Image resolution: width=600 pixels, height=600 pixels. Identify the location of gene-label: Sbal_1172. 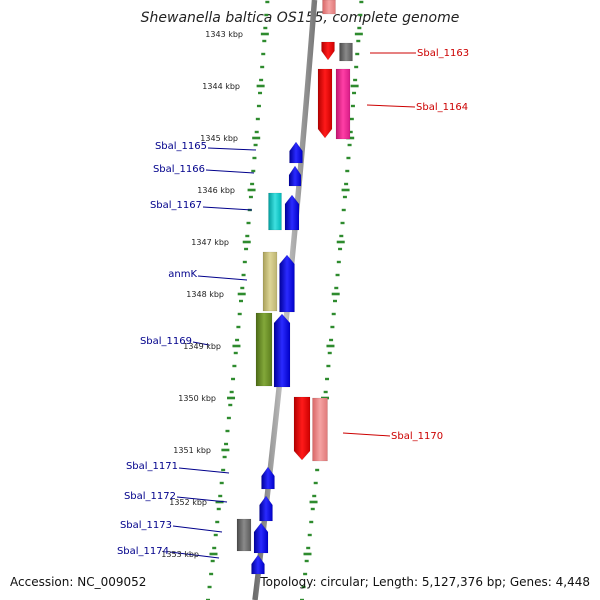
(150, 496).